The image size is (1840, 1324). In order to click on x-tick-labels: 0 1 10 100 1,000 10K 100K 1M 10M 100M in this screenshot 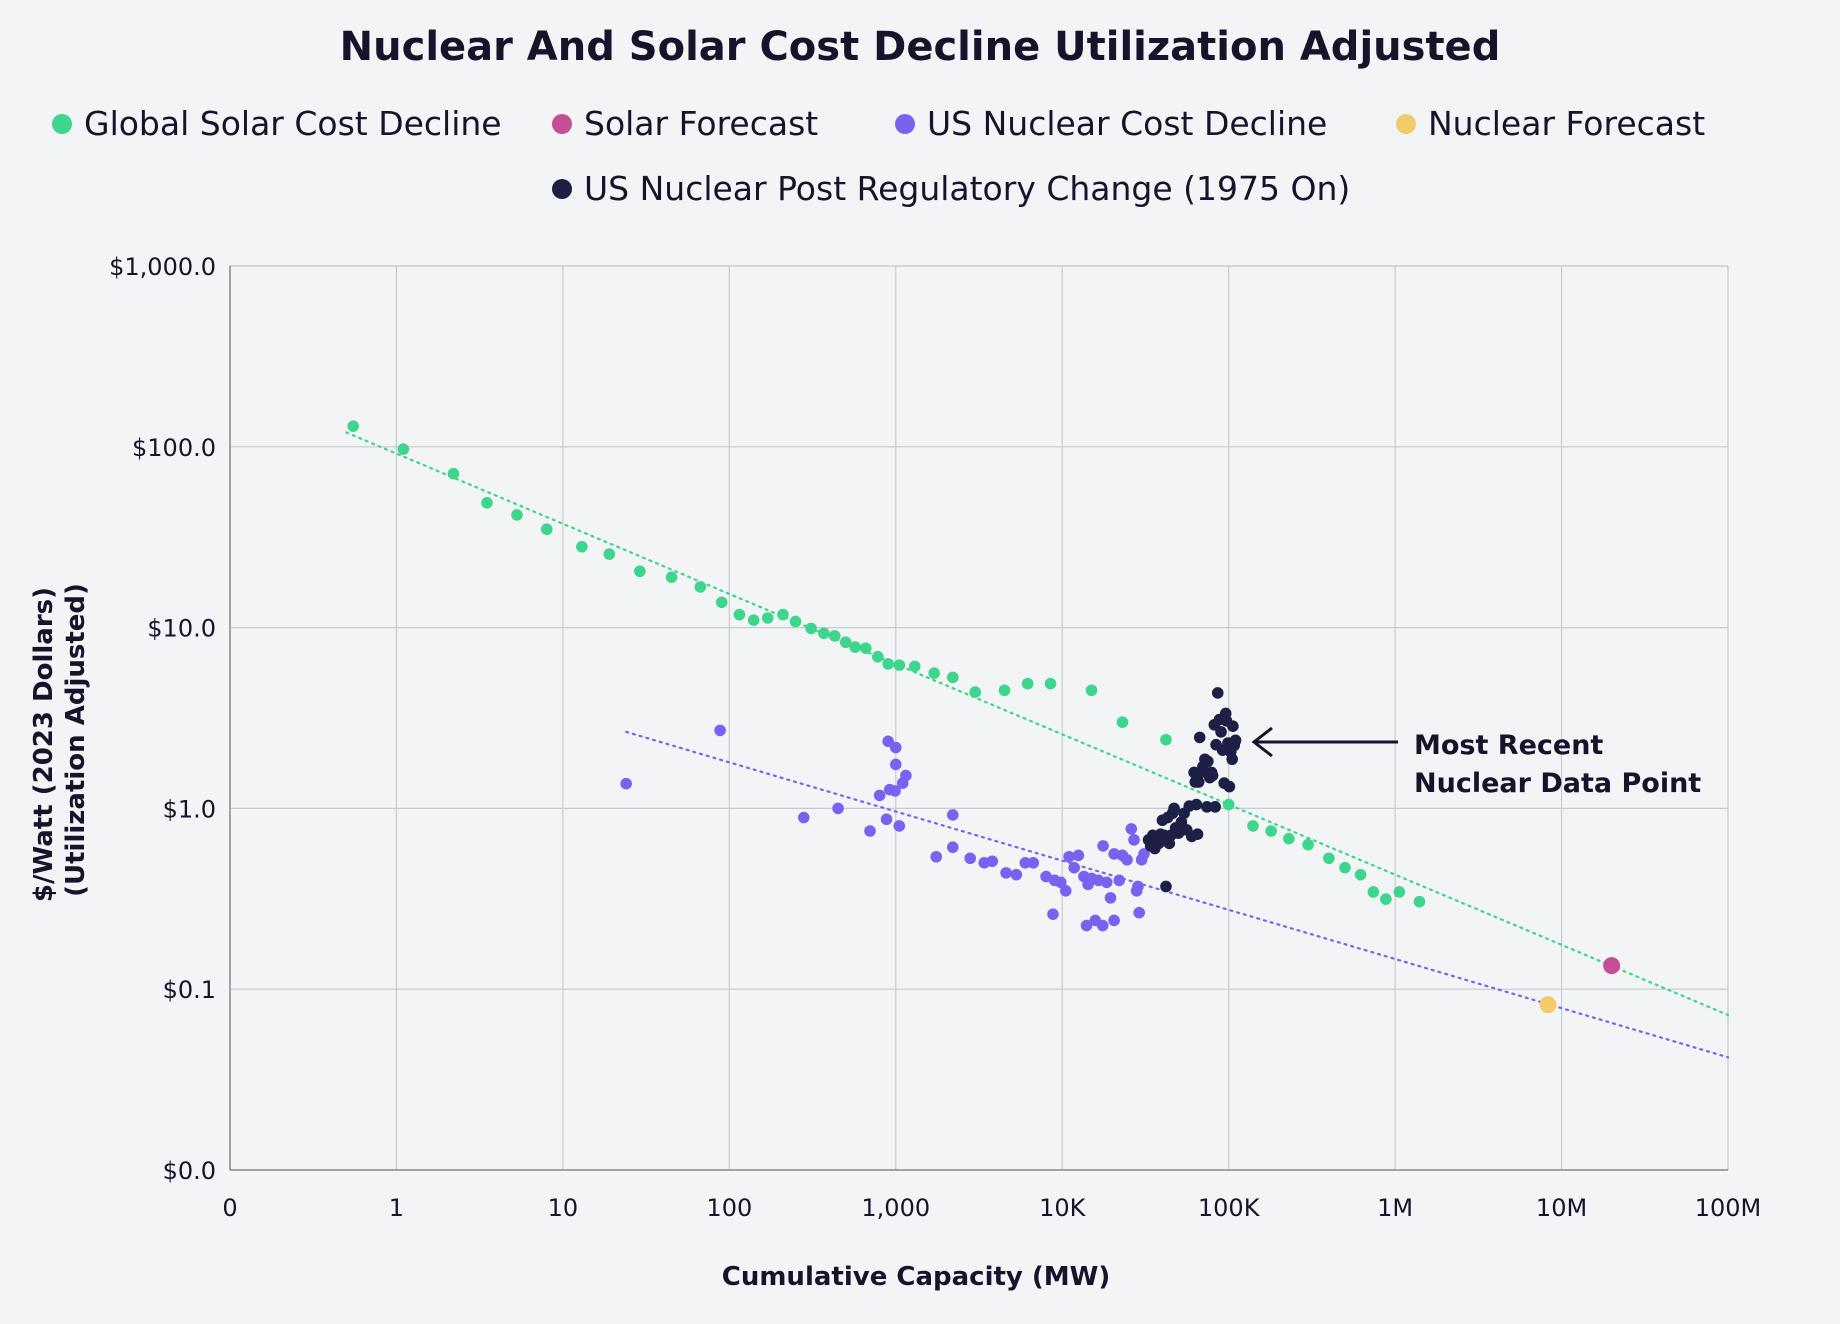, I will do `click(991, 1208)`.